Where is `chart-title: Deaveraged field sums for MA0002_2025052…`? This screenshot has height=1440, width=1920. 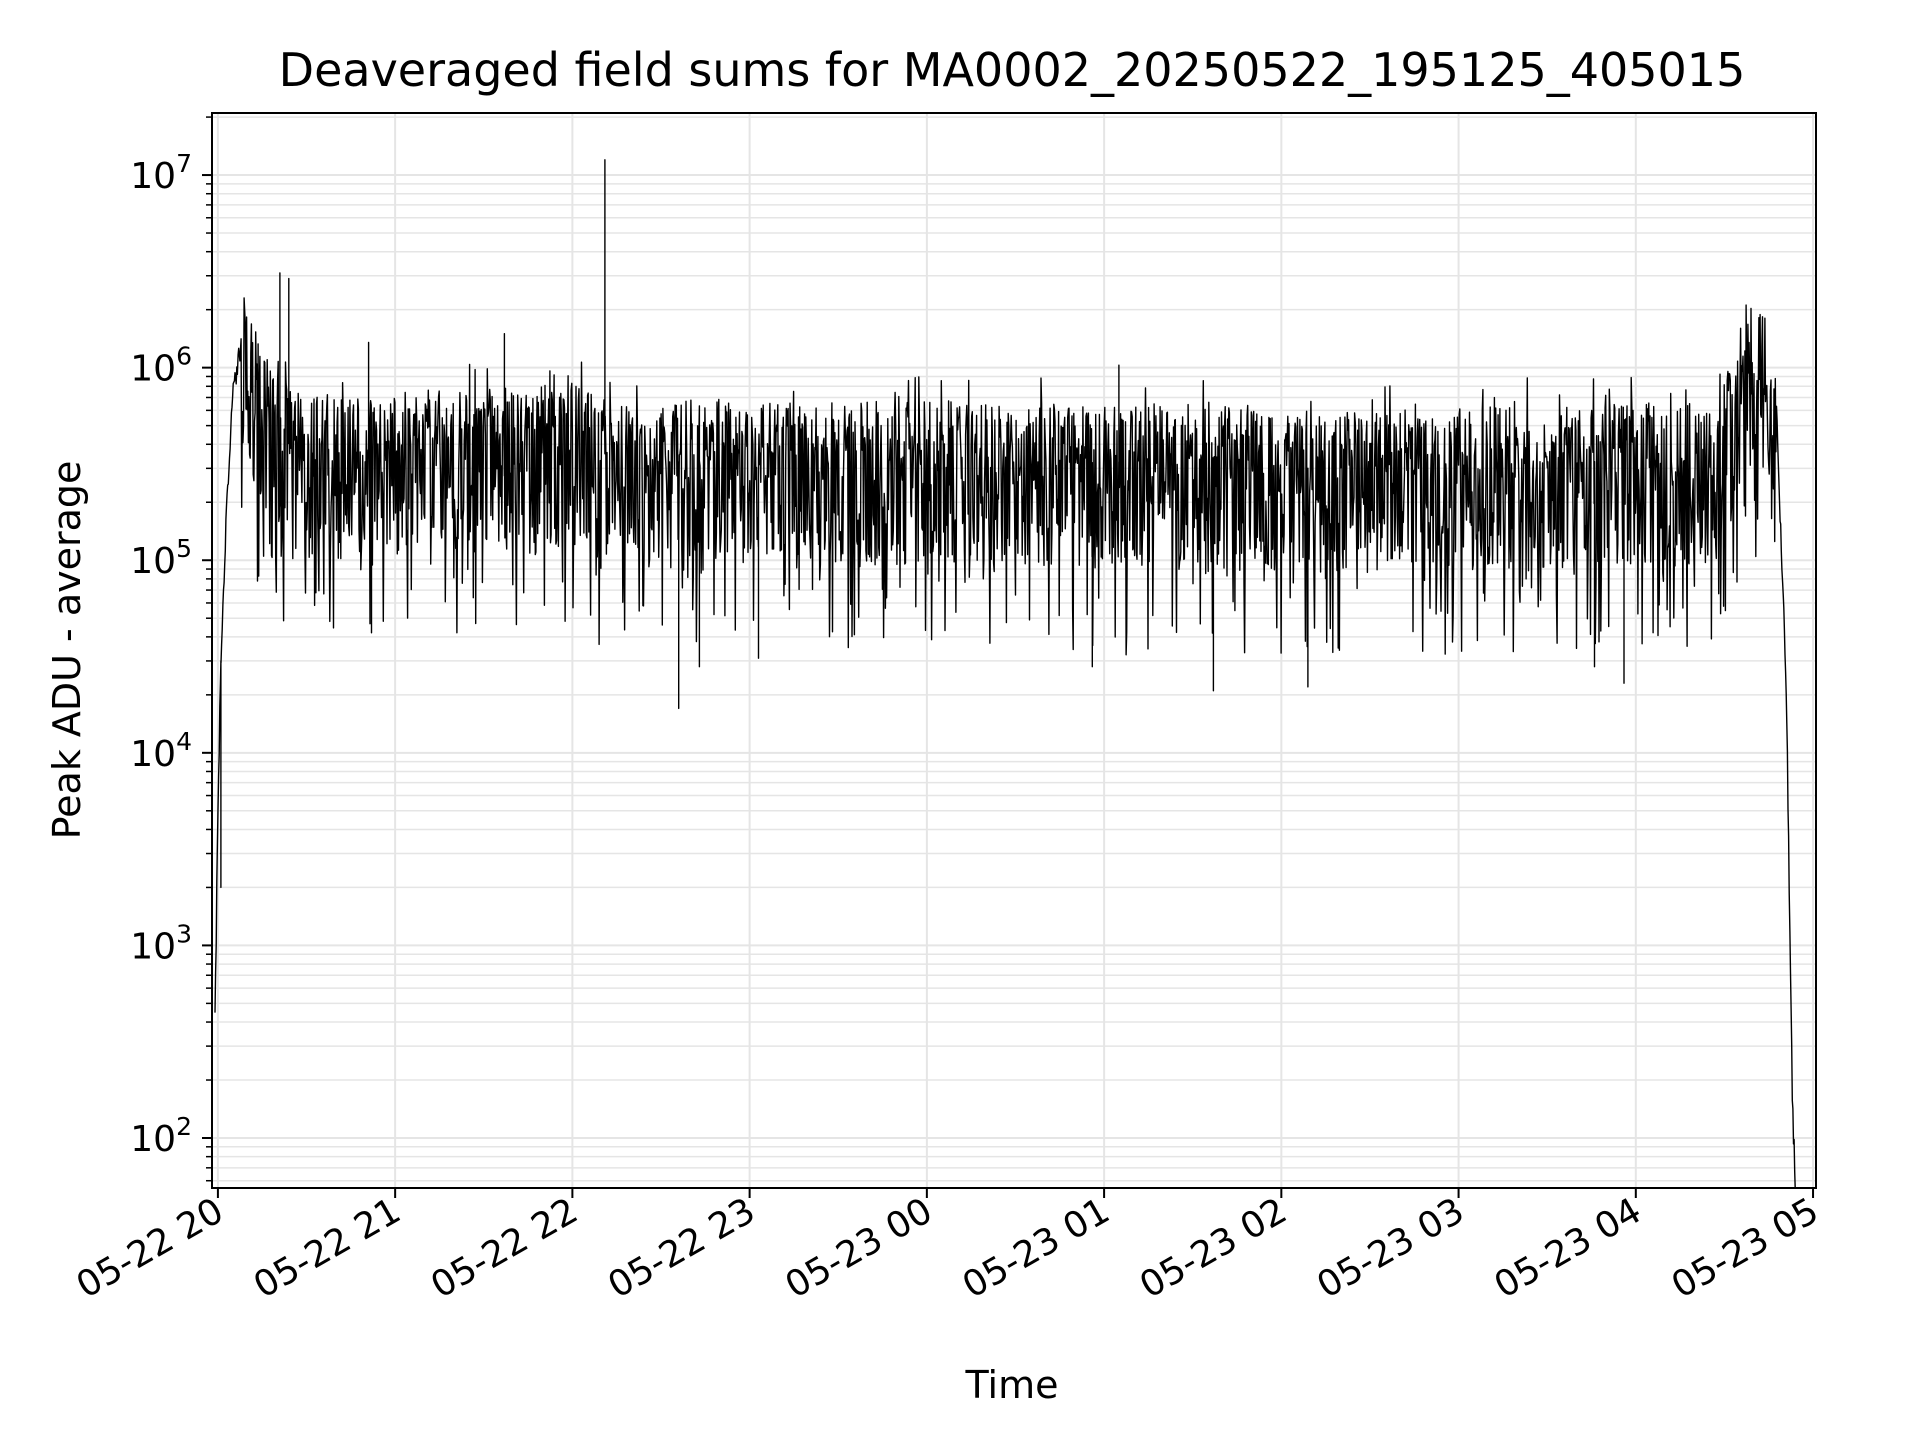
chart-title: Deaveraged field sums for MA0002_2025052… is located at coordinates (1012, 70).